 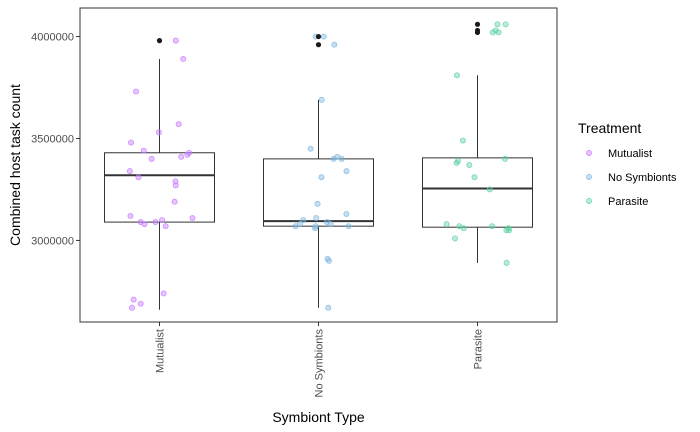 I want to click on legend: Treatment Mutualist No Symbionts Parasite, so click(x=627, y=164).